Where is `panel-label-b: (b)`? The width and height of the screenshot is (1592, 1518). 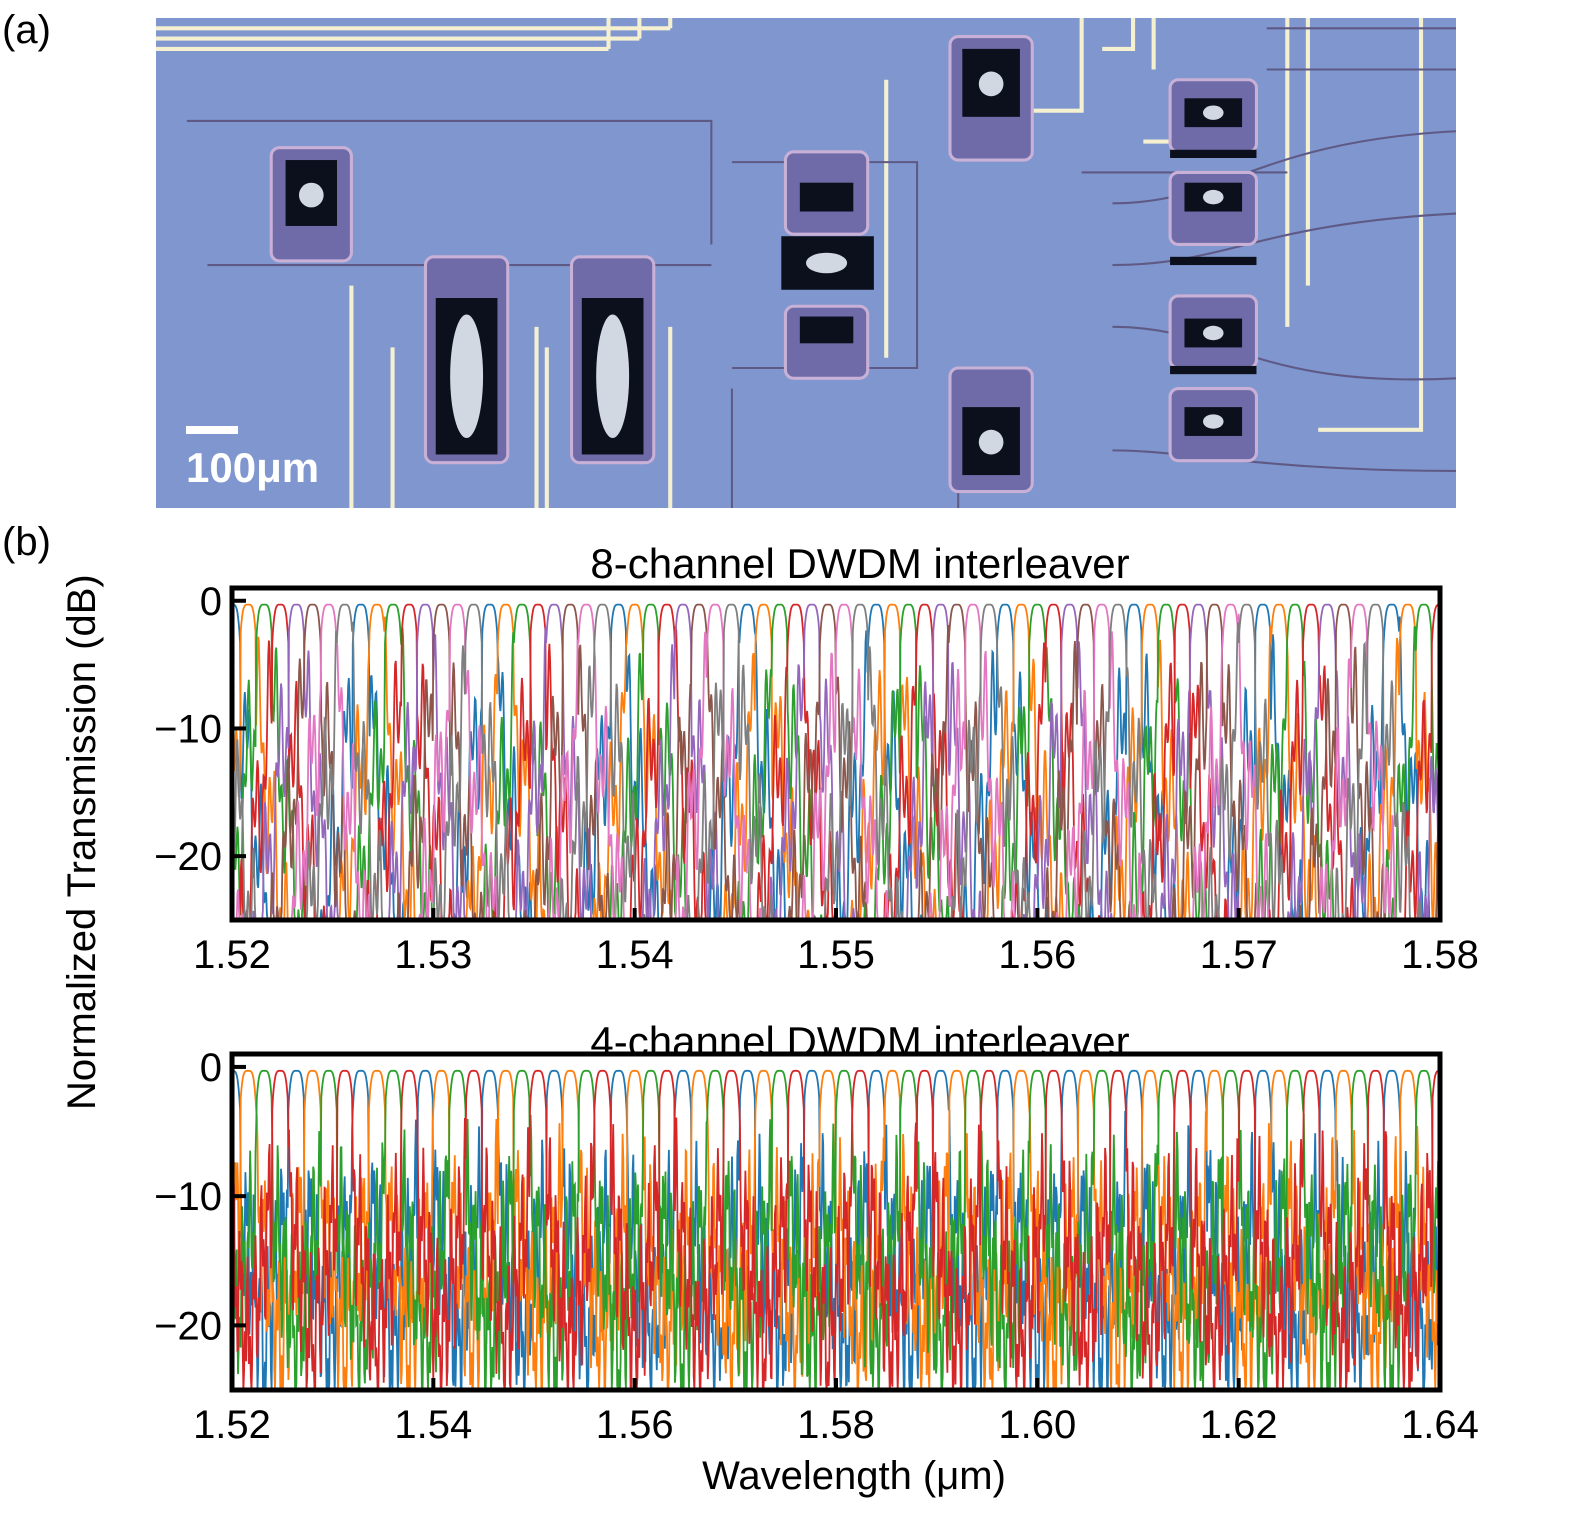 panel-label-b: (b) is located at coordinates (26, 542).